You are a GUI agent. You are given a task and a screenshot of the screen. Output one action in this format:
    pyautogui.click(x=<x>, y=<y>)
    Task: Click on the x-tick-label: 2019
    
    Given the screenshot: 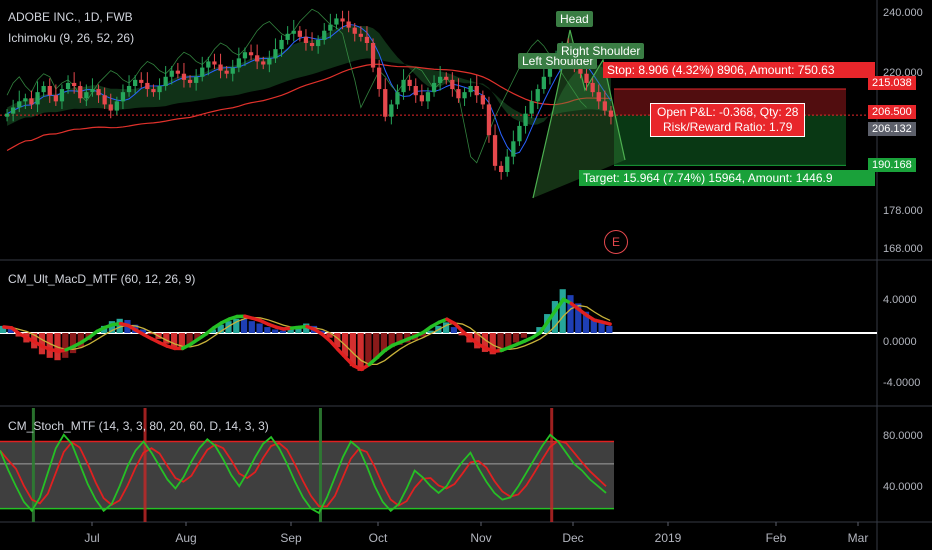 What is the action you would take?
    pyautogui.click(x=668, y=538)
    